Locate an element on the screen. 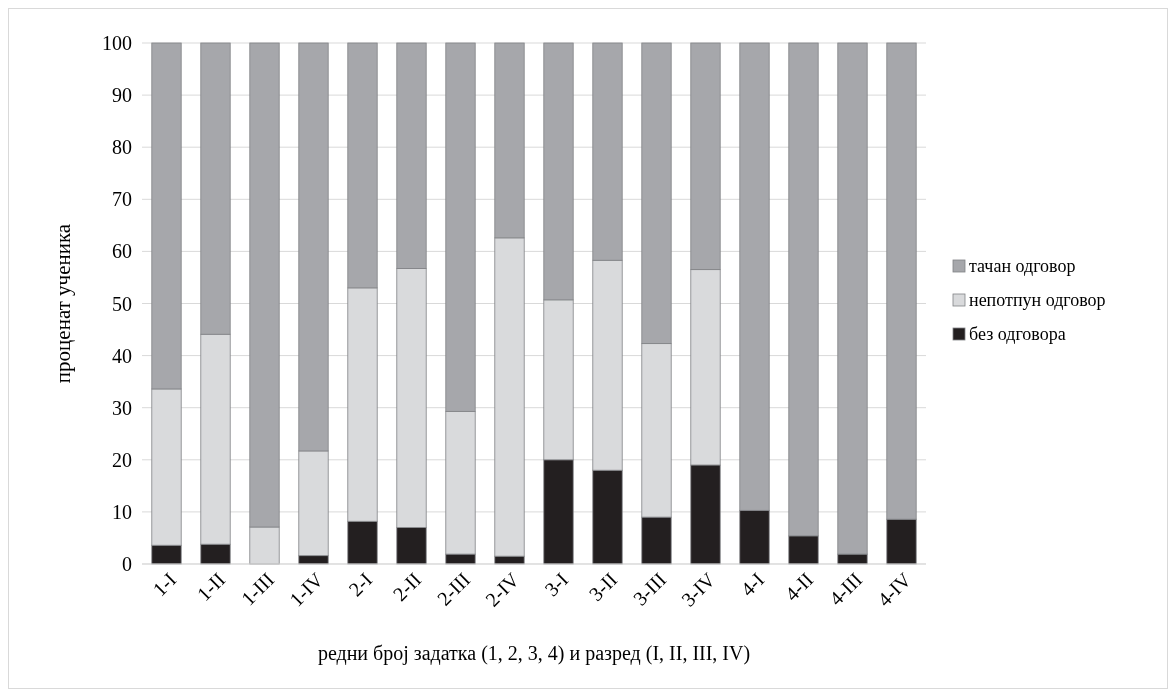 The width and height of the screenshot is (1176, 690). x-tick-label: 4-II is located at coordinates (799, 586).